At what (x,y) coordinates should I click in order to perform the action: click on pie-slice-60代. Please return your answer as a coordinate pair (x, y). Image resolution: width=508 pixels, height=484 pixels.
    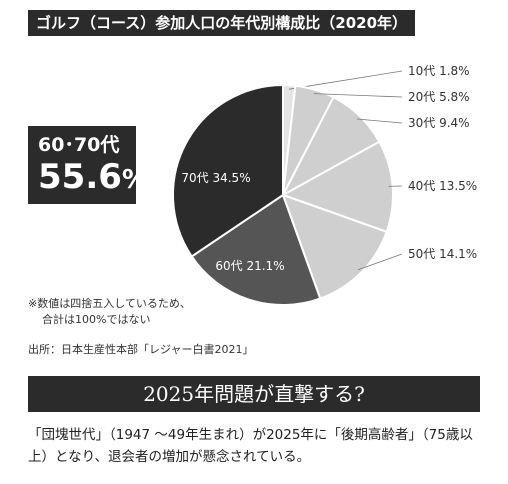
    Looking at the image, I should click on (256, 249).